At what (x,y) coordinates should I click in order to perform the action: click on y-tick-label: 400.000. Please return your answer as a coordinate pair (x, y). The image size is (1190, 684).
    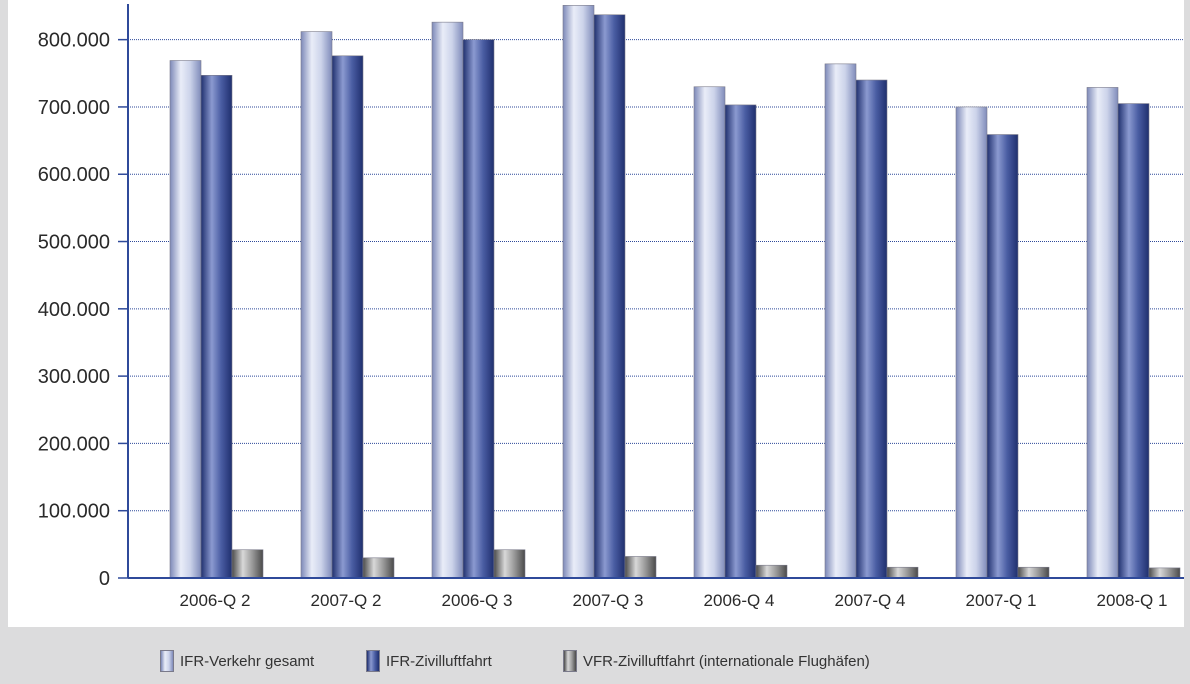
    Looking at the image, I should click on (74, 310).